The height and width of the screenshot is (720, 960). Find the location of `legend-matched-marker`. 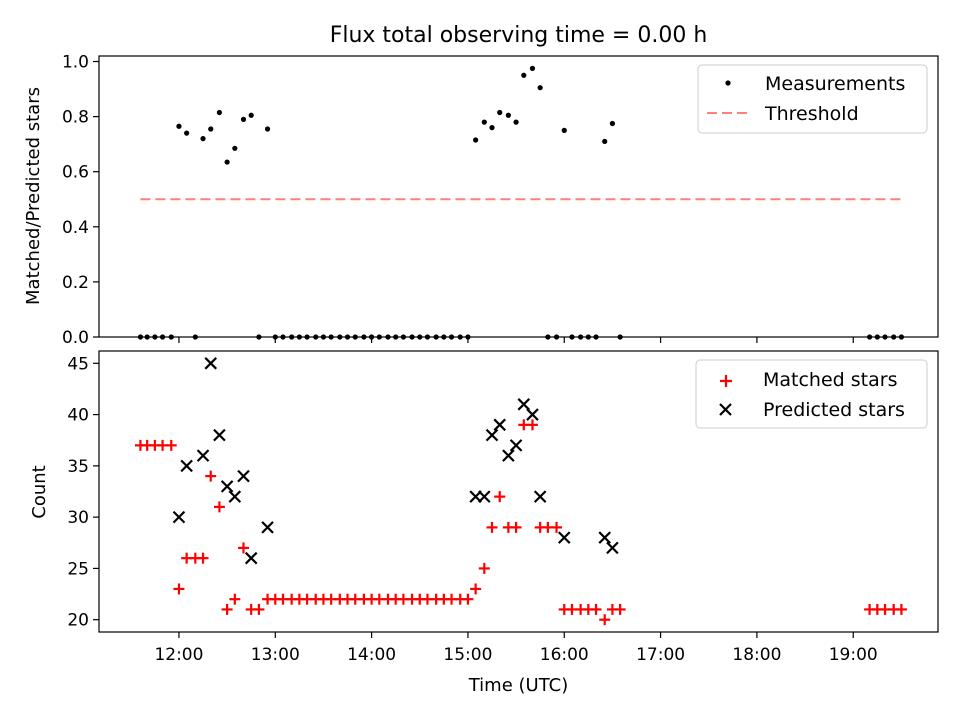

legend-matched-marker is located at coordinates (726, 381).